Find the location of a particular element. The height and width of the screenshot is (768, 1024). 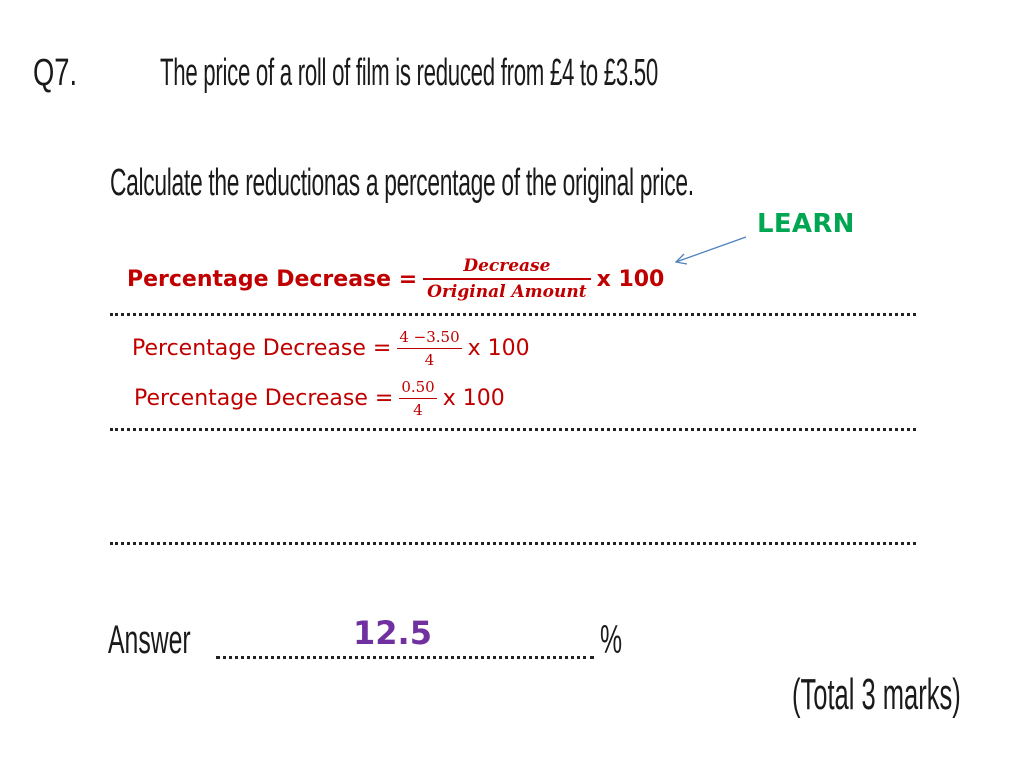

step2-label: Percentage Decrease = is located at coordinates (264, 398).